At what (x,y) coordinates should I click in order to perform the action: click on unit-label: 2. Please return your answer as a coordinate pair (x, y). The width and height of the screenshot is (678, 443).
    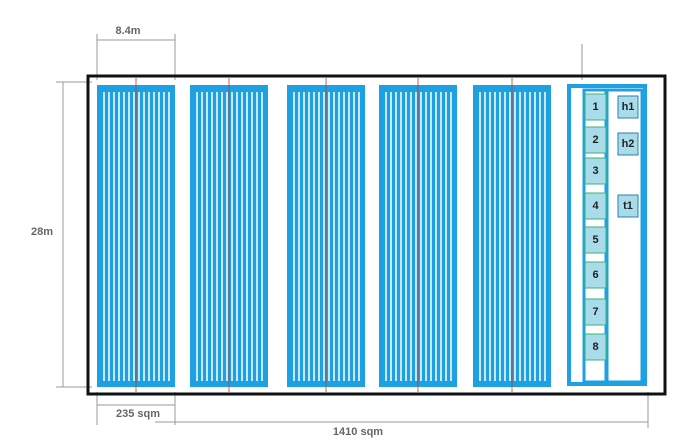
    Looking at the image, I should click on (595, 140).